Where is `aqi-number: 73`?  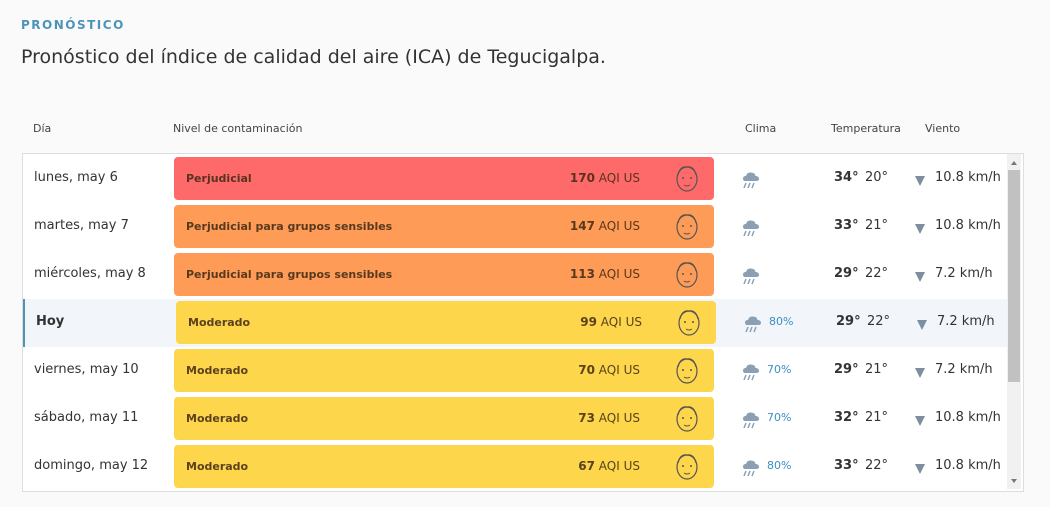 aqi-number: 73 is located at coordinates (586, 418).